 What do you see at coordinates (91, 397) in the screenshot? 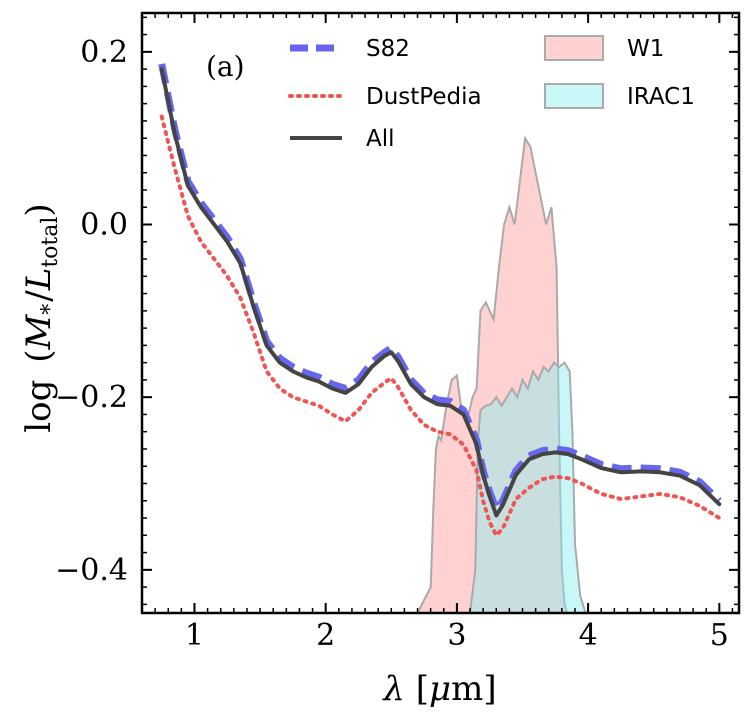
I see `y-tick-label: −0.2` at bounding box center [91, 397].